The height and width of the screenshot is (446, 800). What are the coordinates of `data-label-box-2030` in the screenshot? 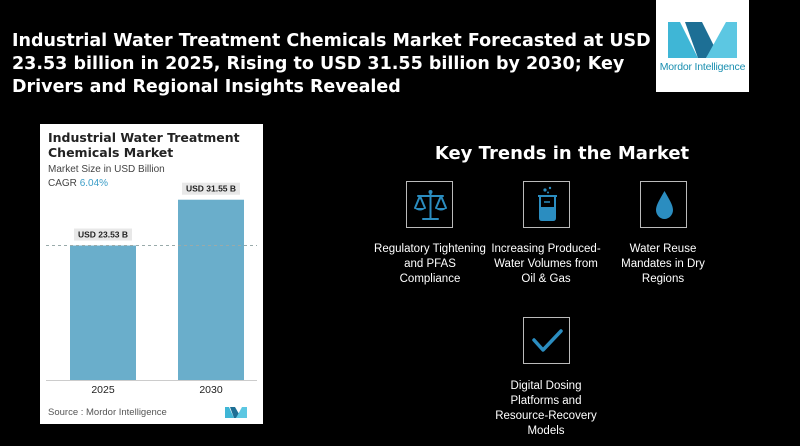 It's located at (211, 188).